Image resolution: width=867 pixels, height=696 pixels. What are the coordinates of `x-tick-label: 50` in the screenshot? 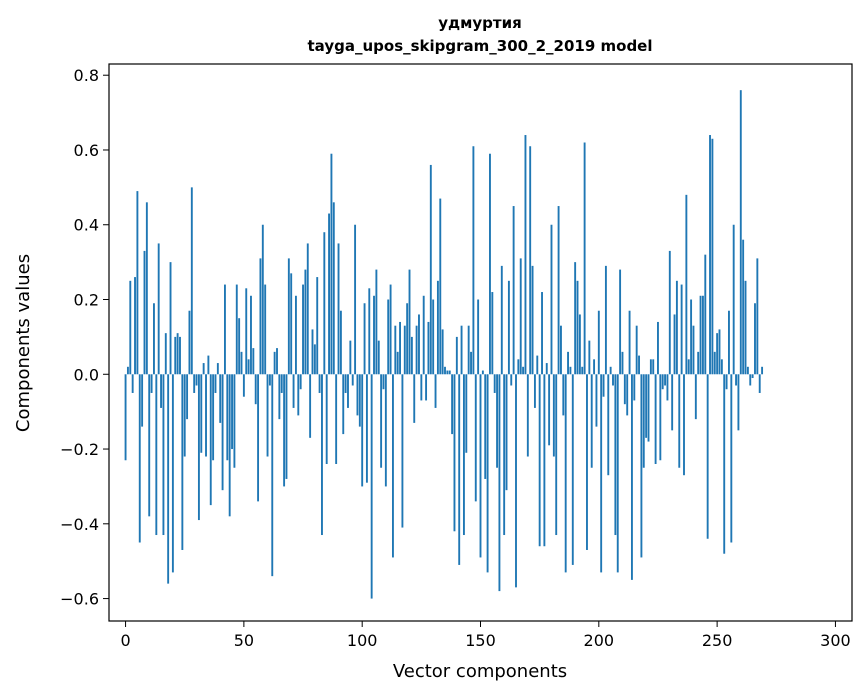 It's located at (244, 640).